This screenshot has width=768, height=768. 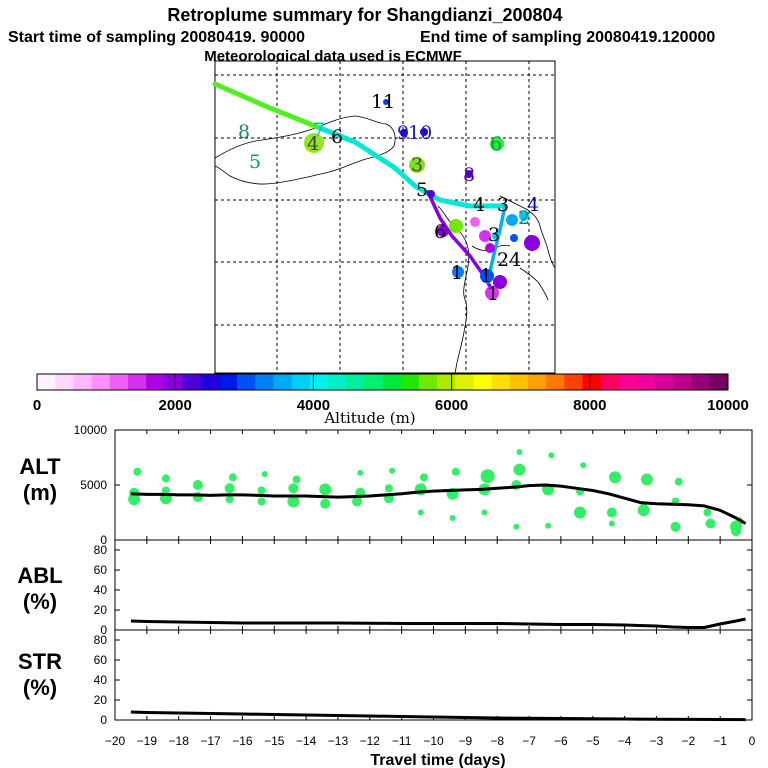 I want to click on x-tick-label: −19, so click(x=147, y=741).